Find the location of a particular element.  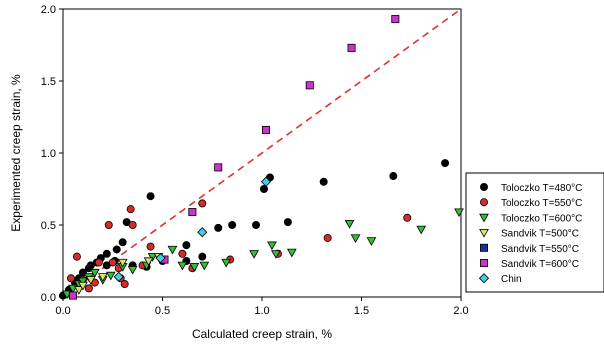

y-tick-label: 2.0 is located at coordinates (48, 10).